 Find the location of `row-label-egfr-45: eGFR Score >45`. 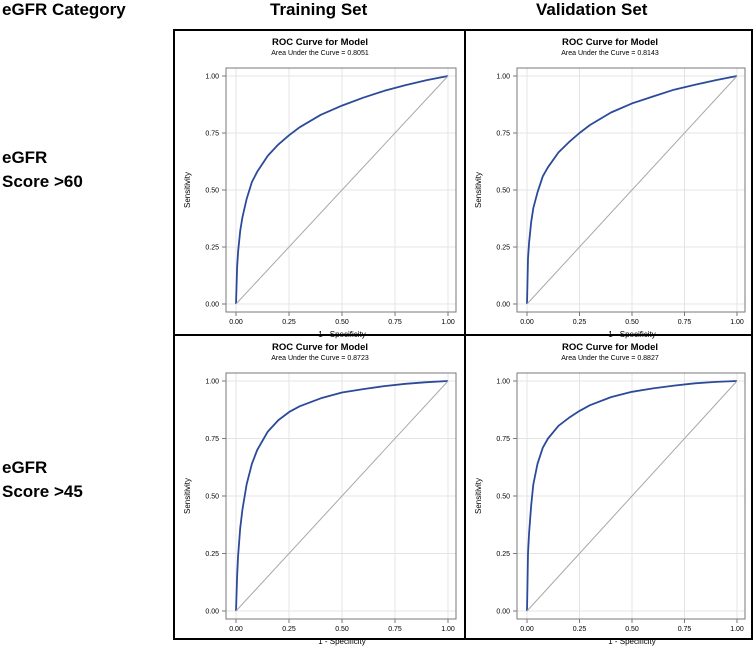

row-label-egfr-45: eGFR Score >45 is located at coordinates (42, 480).